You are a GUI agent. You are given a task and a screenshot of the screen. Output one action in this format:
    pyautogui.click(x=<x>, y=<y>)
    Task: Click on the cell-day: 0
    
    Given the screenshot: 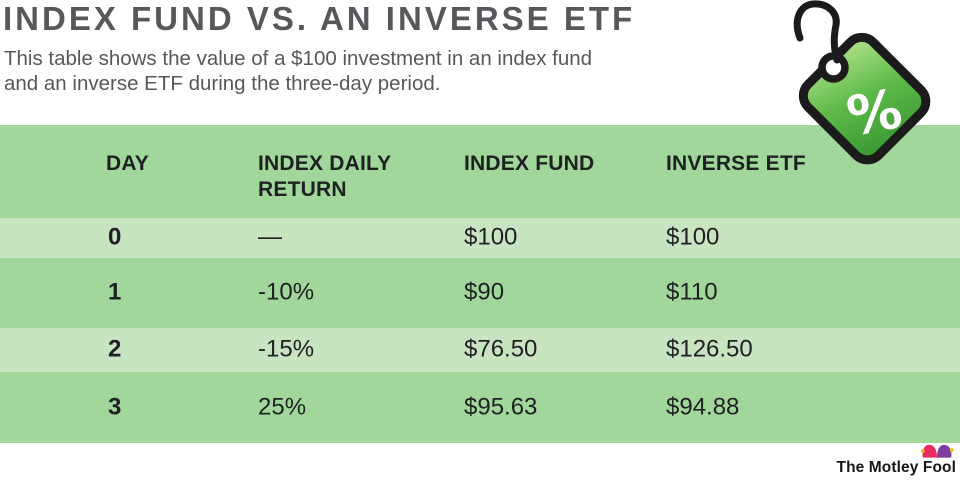 What is the action you would take?
    pyautogui.click(x=115, y=237)
    